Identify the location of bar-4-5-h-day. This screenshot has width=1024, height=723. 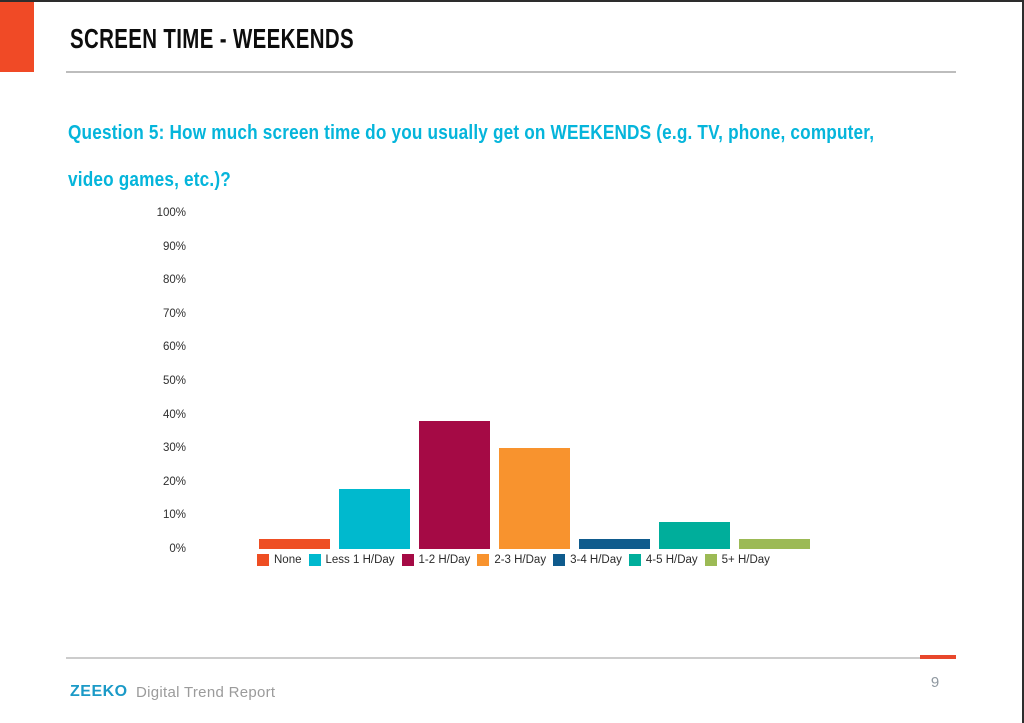
(694, 535).